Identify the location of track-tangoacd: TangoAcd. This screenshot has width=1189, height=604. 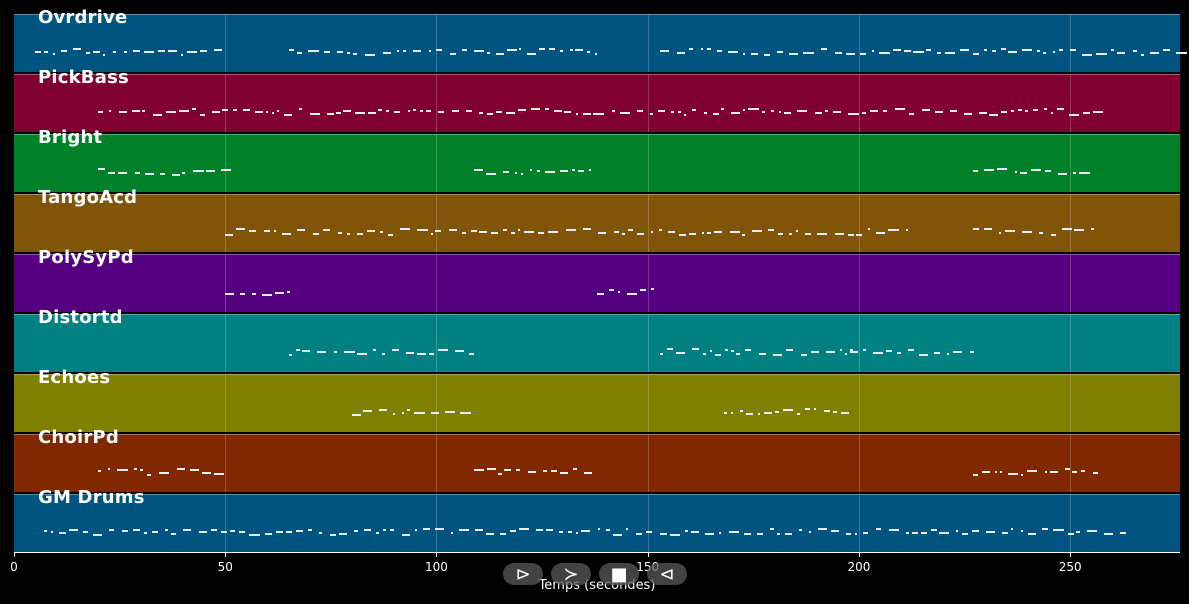
(597, 219).